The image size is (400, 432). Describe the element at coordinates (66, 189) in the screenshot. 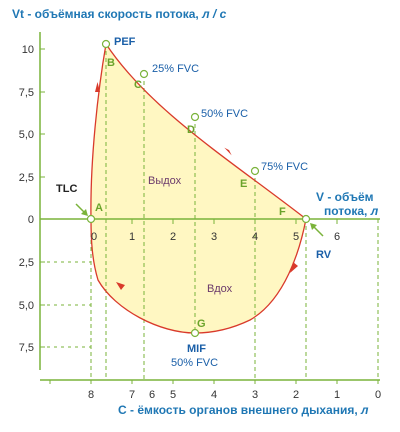

I see `tlc-label: TLC` at that location.